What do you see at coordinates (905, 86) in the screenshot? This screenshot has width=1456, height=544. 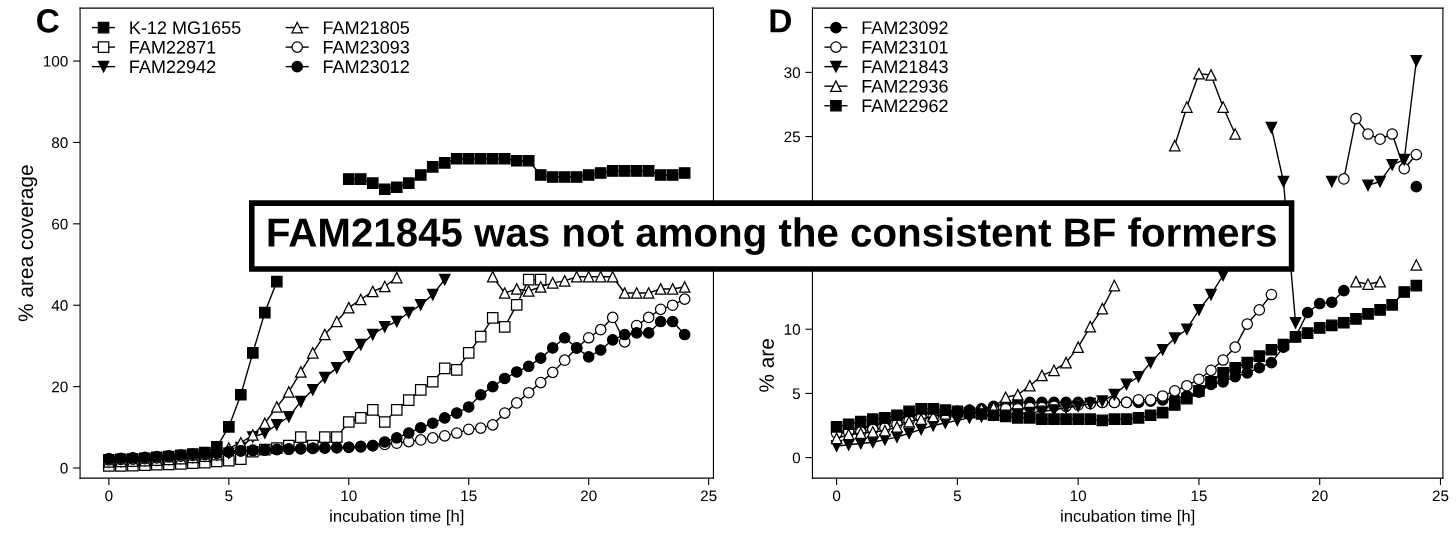 I see `legend-label: FAM22936` at bounding box center [905, 86].